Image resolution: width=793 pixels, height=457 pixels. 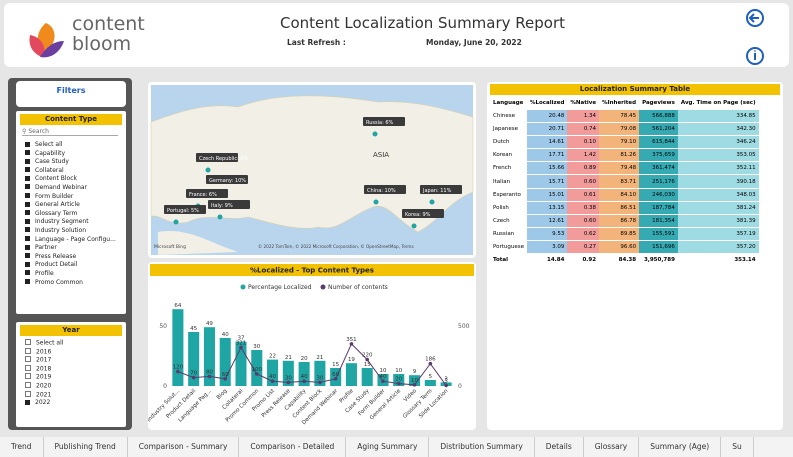 What do you see at coordinates (508, 117) in the screenshot?
I see `table-cell: Chinese` at bounding box center [508, 117].